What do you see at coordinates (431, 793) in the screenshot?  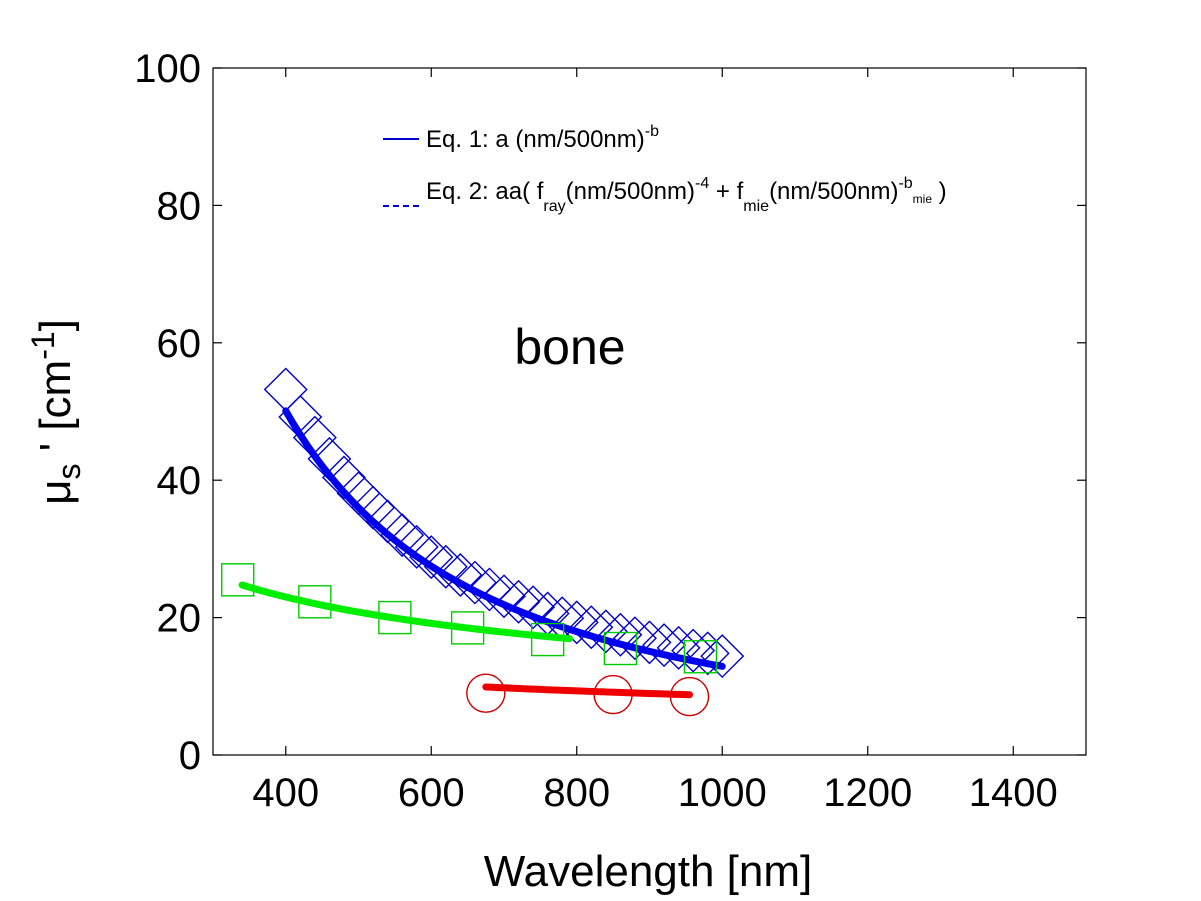 I see `x-tick-label: 600` at bounding box center [431, 793].